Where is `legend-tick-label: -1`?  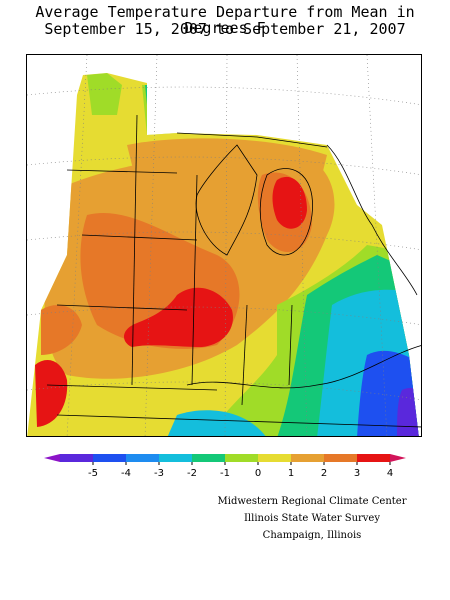 legend-tick-label: -1 is located at coordinates (225, 473).